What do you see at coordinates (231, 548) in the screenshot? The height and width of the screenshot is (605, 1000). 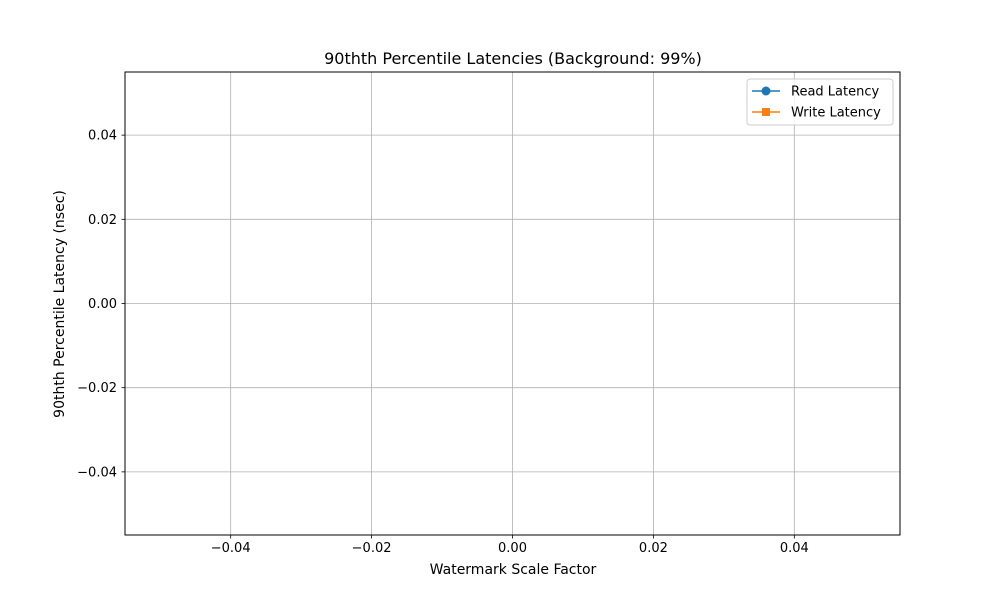 I see `x-tick-label: −0.04` at bounding box center [231, 548].